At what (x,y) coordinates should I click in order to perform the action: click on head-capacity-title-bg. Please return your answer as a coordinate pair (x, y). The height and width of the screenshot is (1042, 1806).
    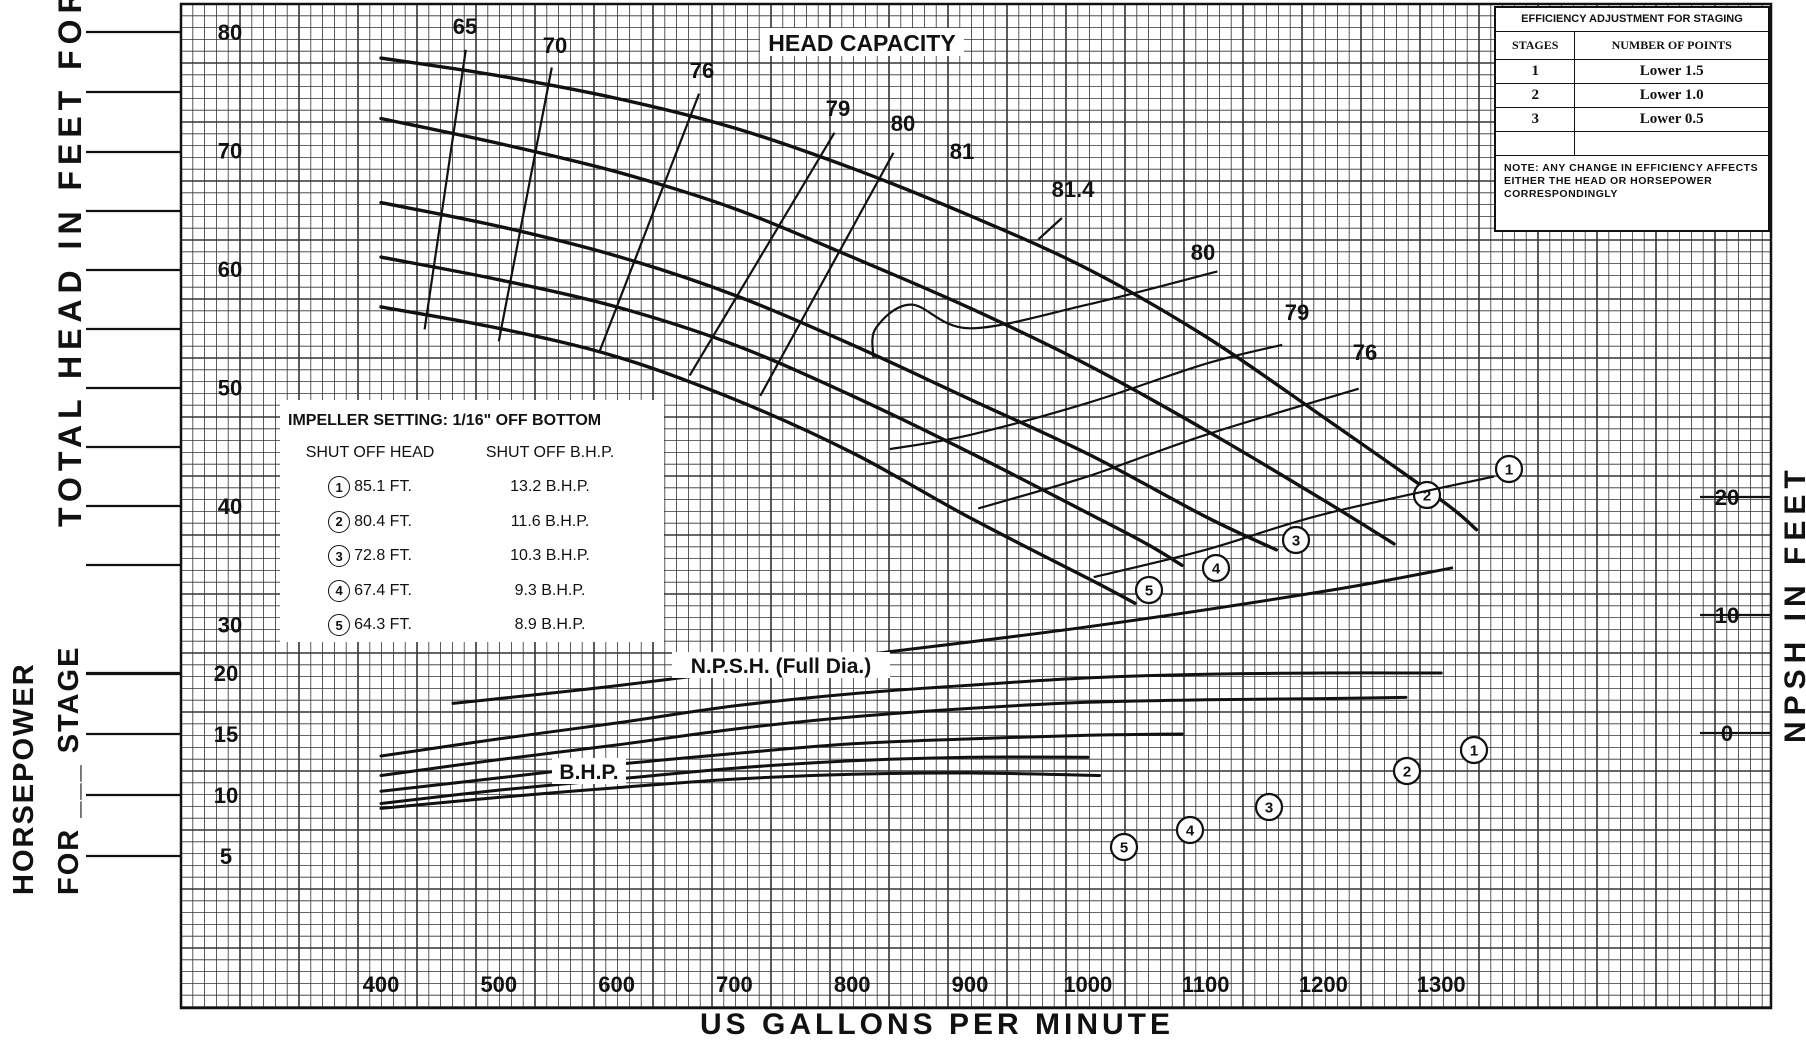
    Looking at the image, I should click on (862, 42).